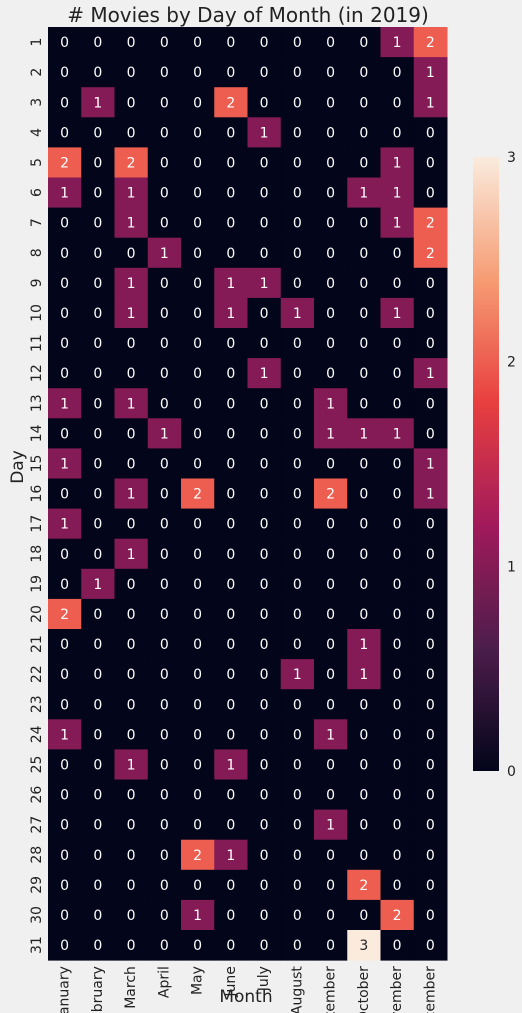 This screenshot has width=522, height=1013. What do you see at coordinates (37, 855) in the screenshot?
I see `y-tick-label: 28` at bounding box center [37, 855].